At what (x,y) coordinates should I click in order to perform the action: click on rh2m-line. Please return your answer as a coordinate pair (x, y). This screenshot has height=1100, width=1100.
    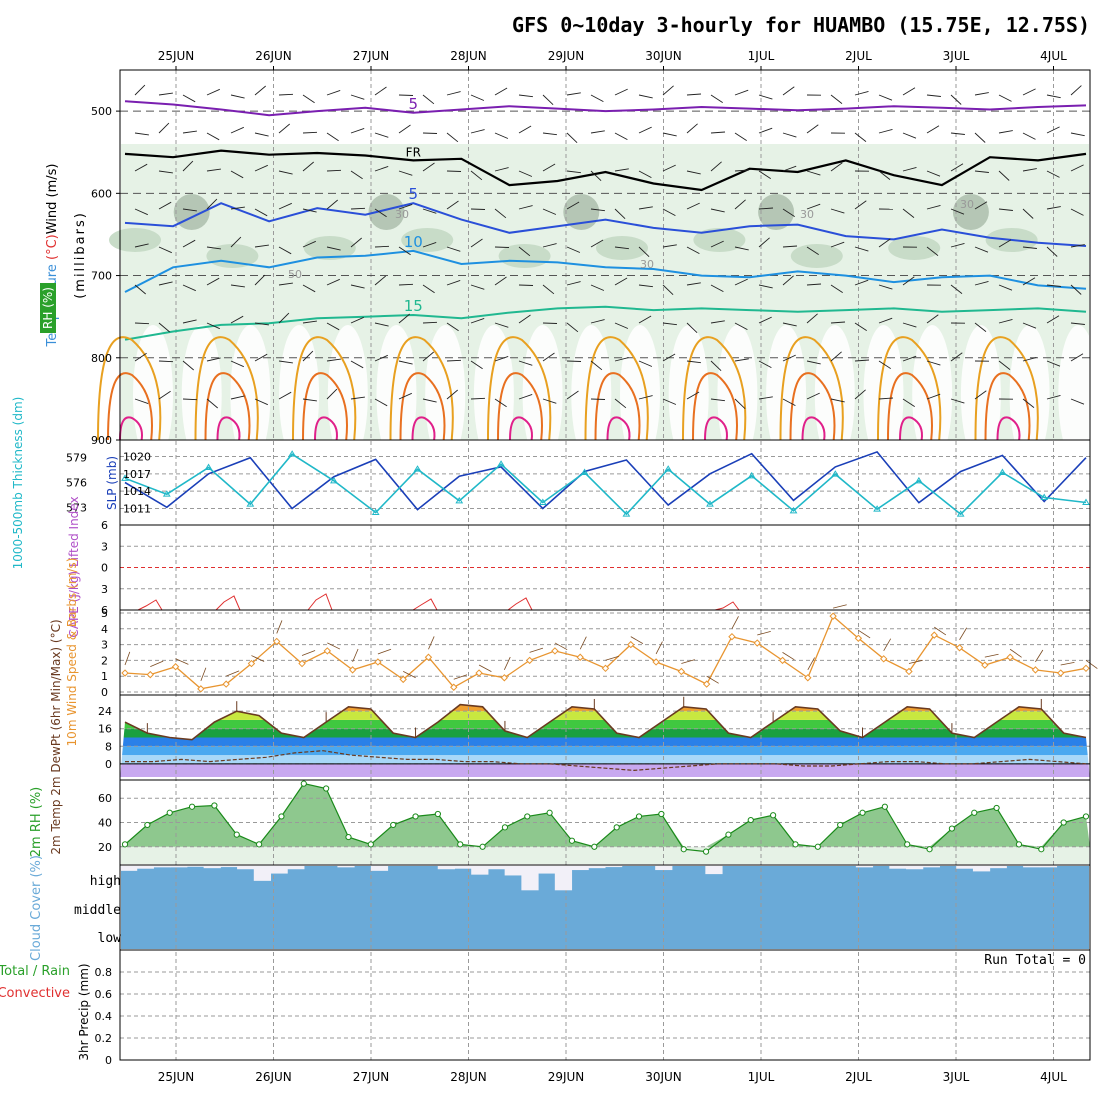
    Looking at the image, I should click on (605, 817).